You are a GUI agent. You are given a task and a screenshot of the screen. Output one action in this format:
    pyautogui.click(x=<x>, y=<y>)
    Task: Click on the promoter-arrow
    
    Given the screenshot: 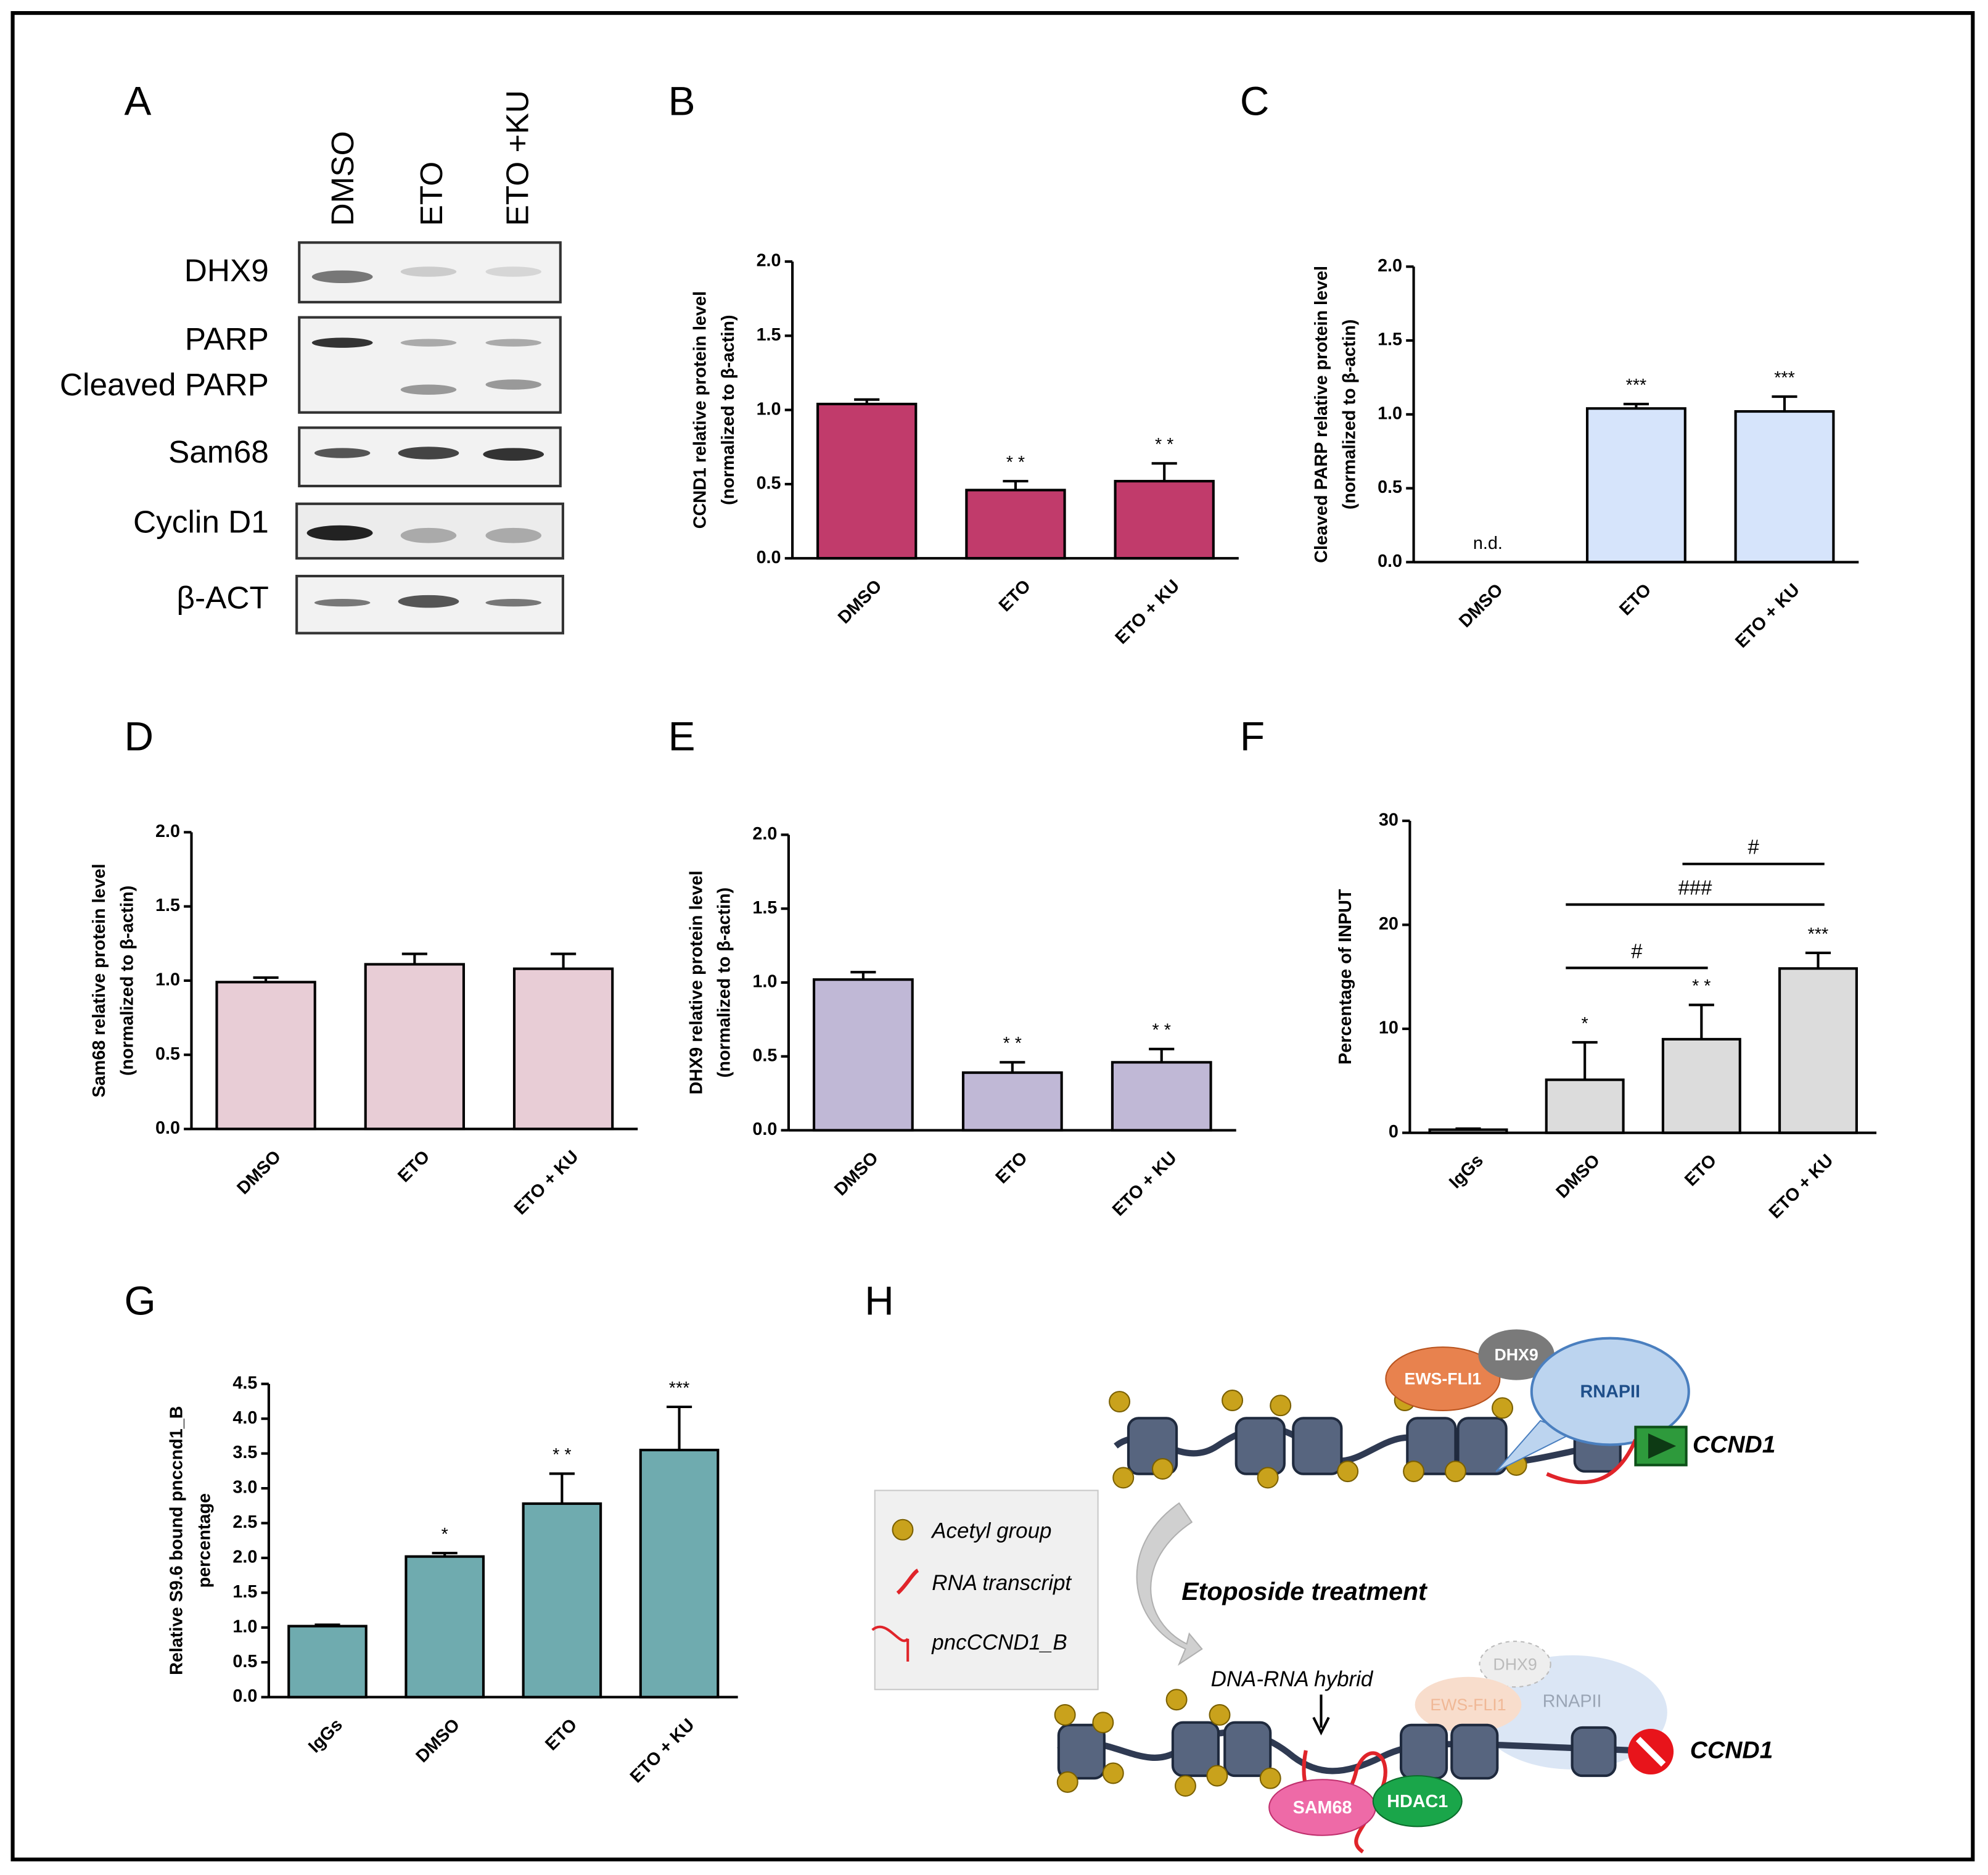 What is the action you would take?
    pyautogui.click(x=1662, y=1446)
    